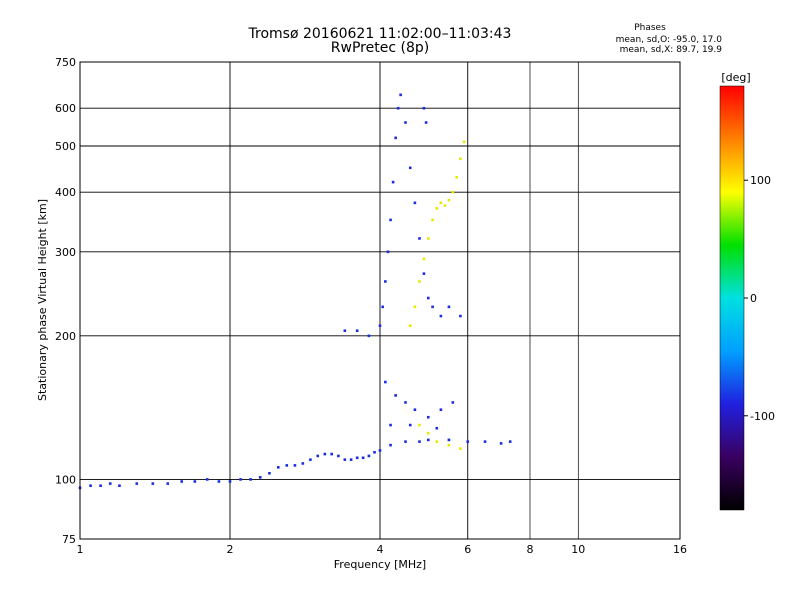 The image size is (800, 600). What do you see at coordinates (65, 108) in the screenshot?
I see `y-tick-label: 600` at bounding box center [65, 108].